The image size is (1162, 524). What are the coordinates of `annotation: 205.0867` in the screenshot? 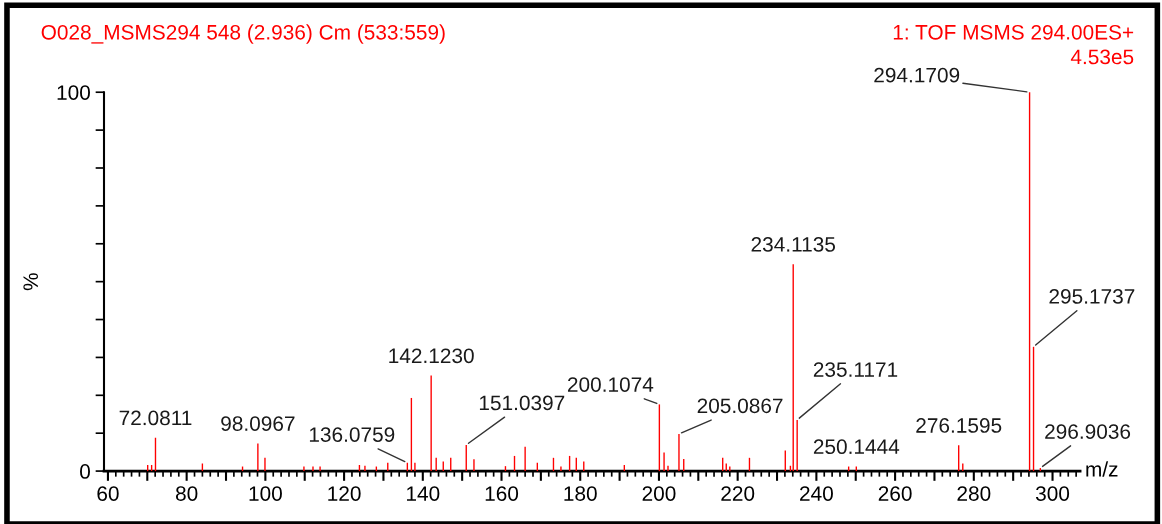 It's located at (740, 406).